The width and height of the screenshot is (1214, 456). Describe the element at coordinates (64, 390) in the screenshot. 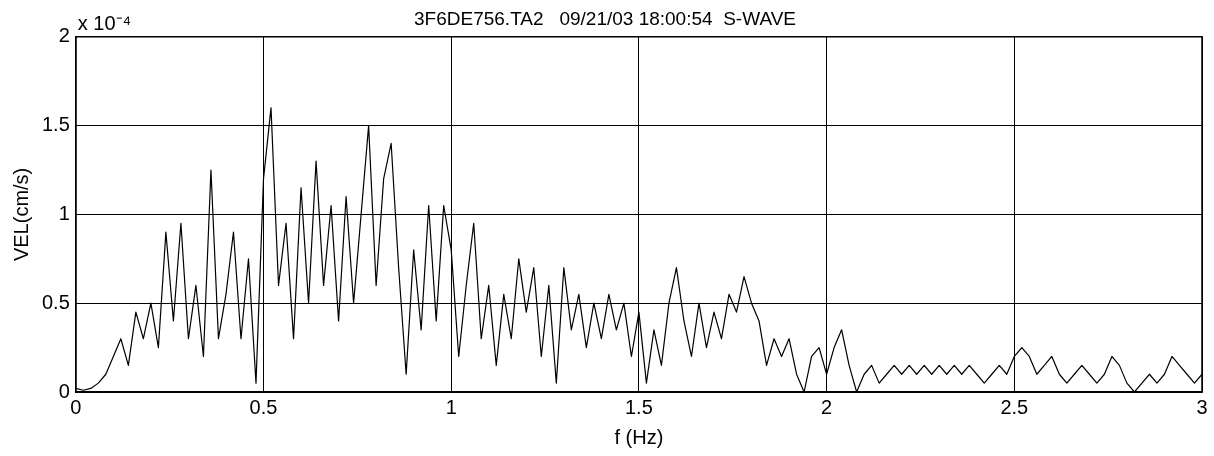

I see `y-tick-label: 0` at that location.